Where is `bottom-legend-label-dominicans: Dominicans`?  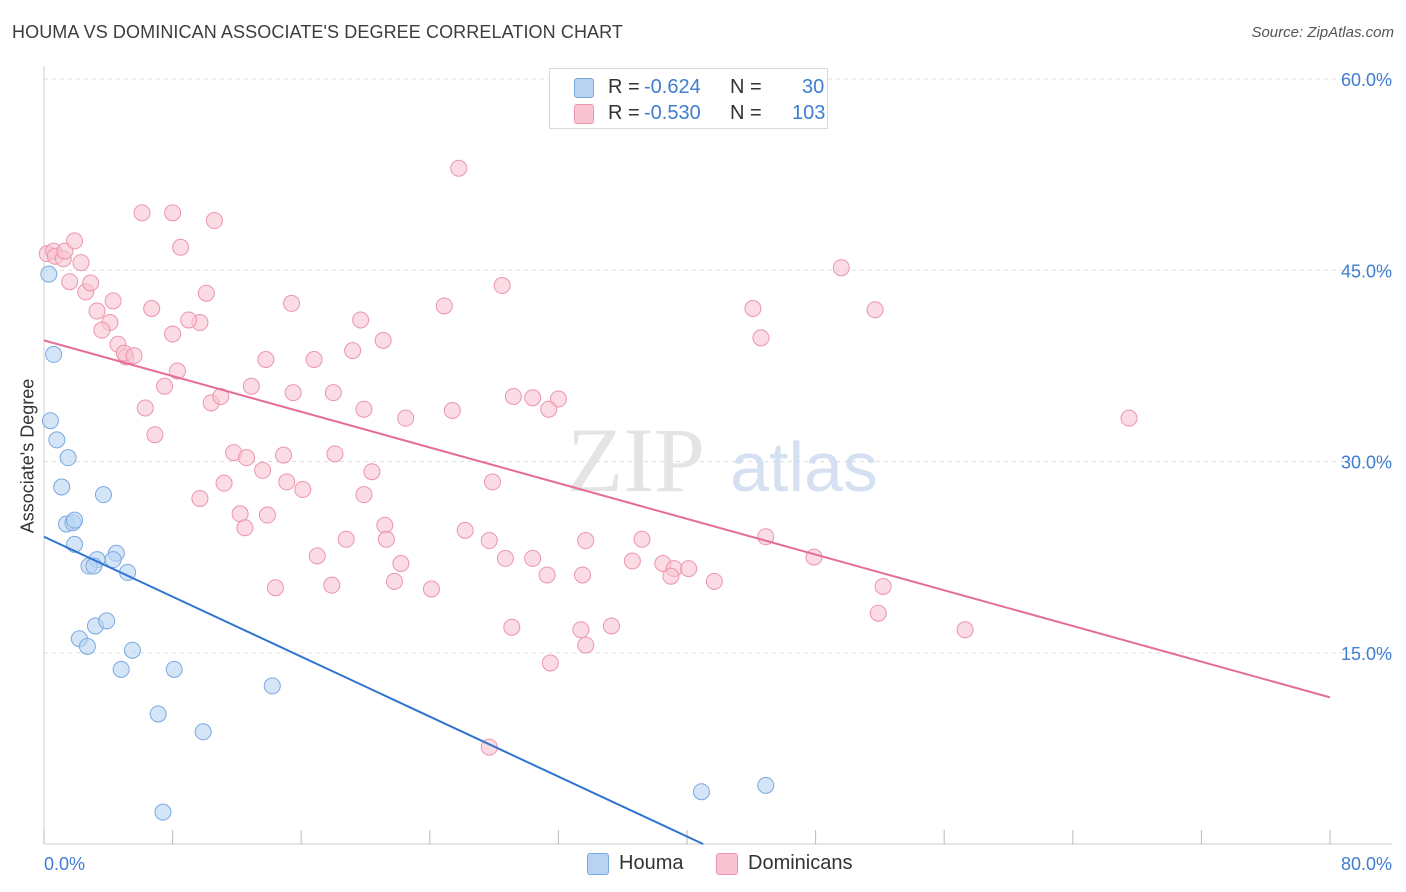 bottom-legend-label-dominicans: Dominicans is located at coordinates (800, 863).